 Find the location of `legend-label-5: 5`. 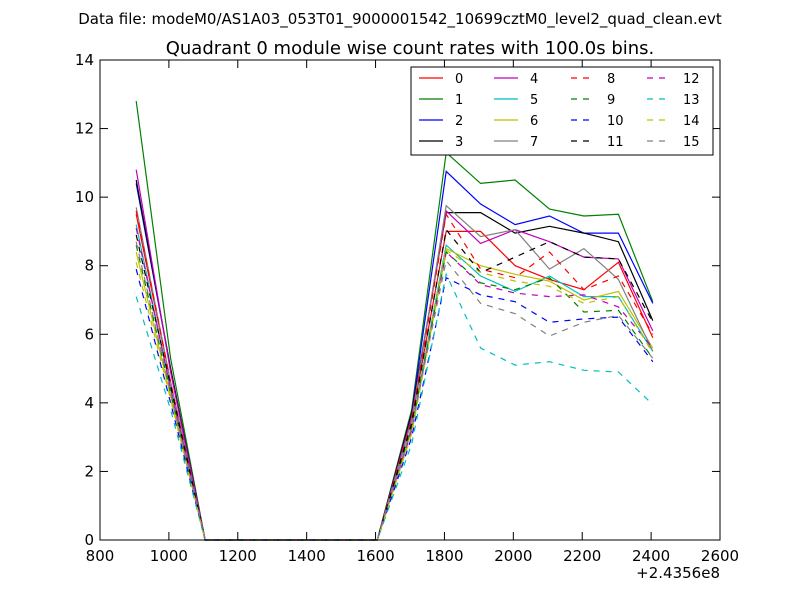

legend-label-5: 5 is located at coordinates (534, 100).